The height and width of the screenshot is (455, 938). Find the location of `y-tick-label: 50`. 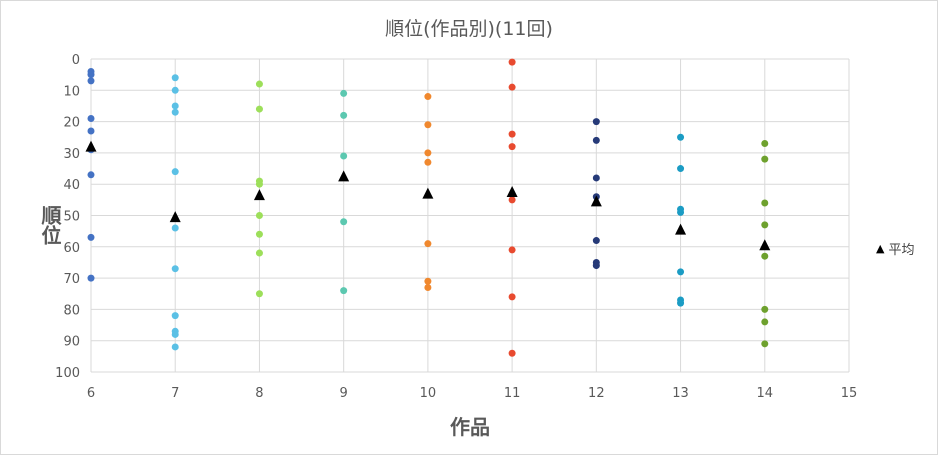

y-tick-label: 50 is located at coordinates (71, 217).